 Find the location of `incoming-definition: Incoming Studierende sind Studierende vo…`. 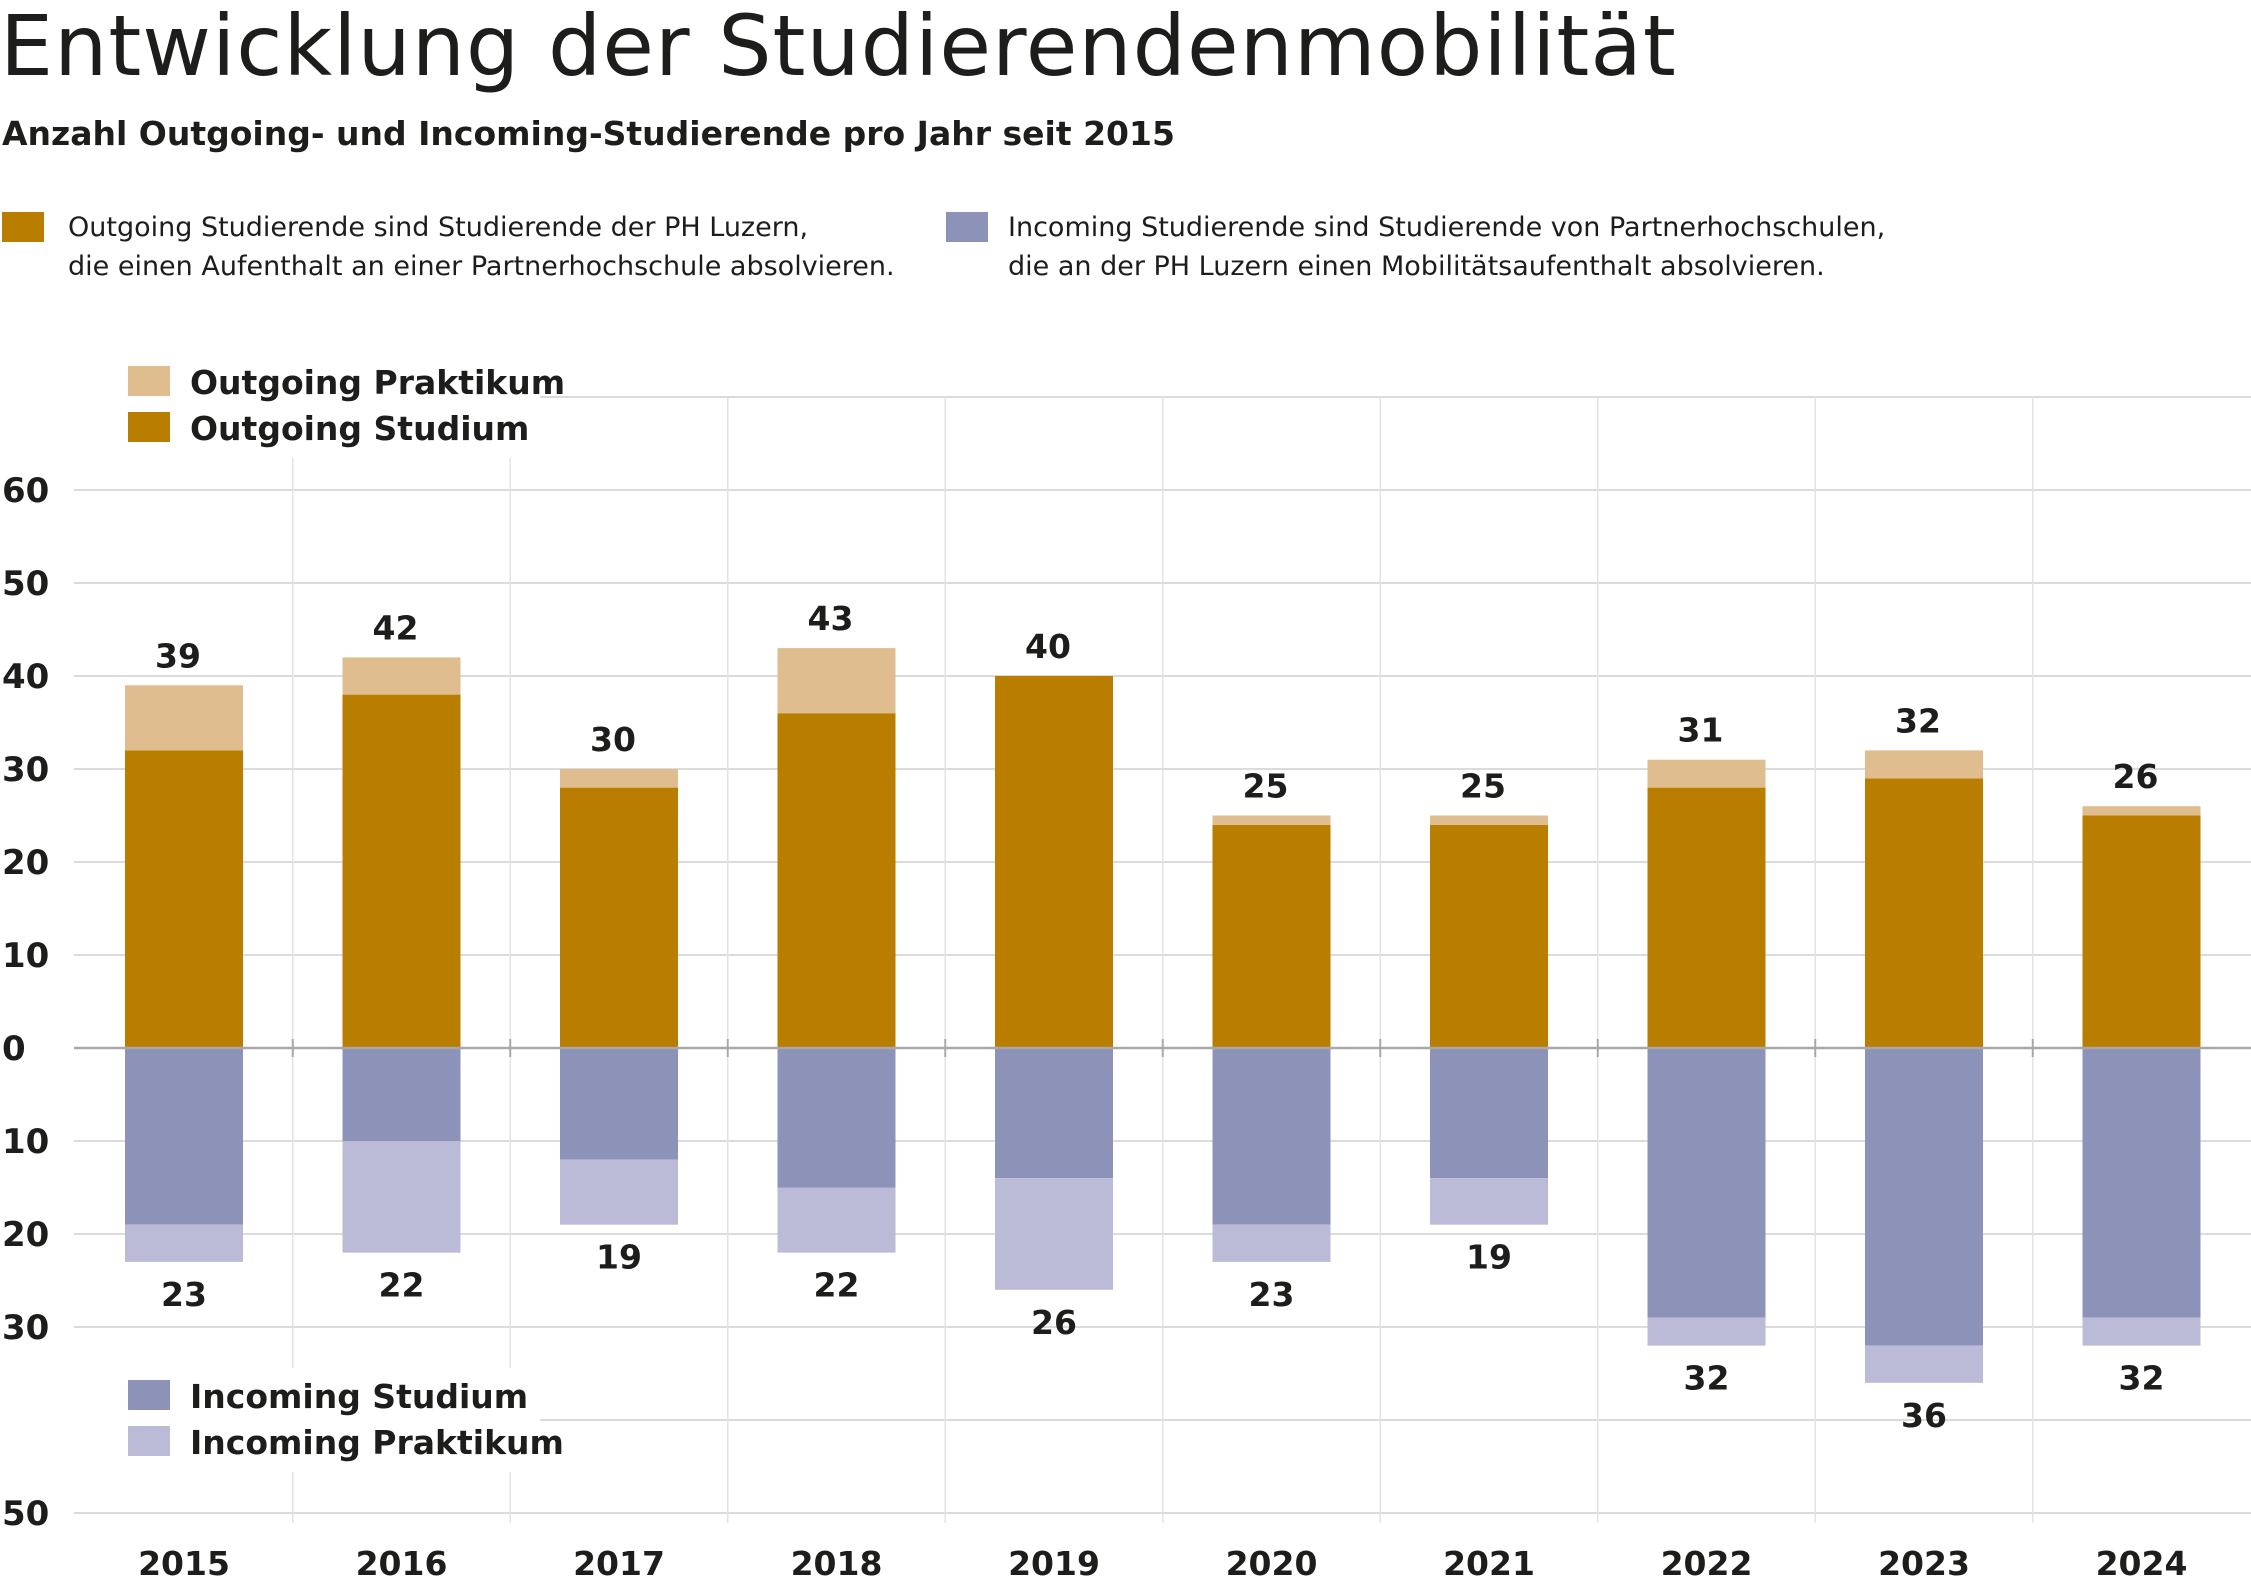

incoming-definition: Incoming Studierende sind Studierende vo… is located at coordinates (1446, 247).